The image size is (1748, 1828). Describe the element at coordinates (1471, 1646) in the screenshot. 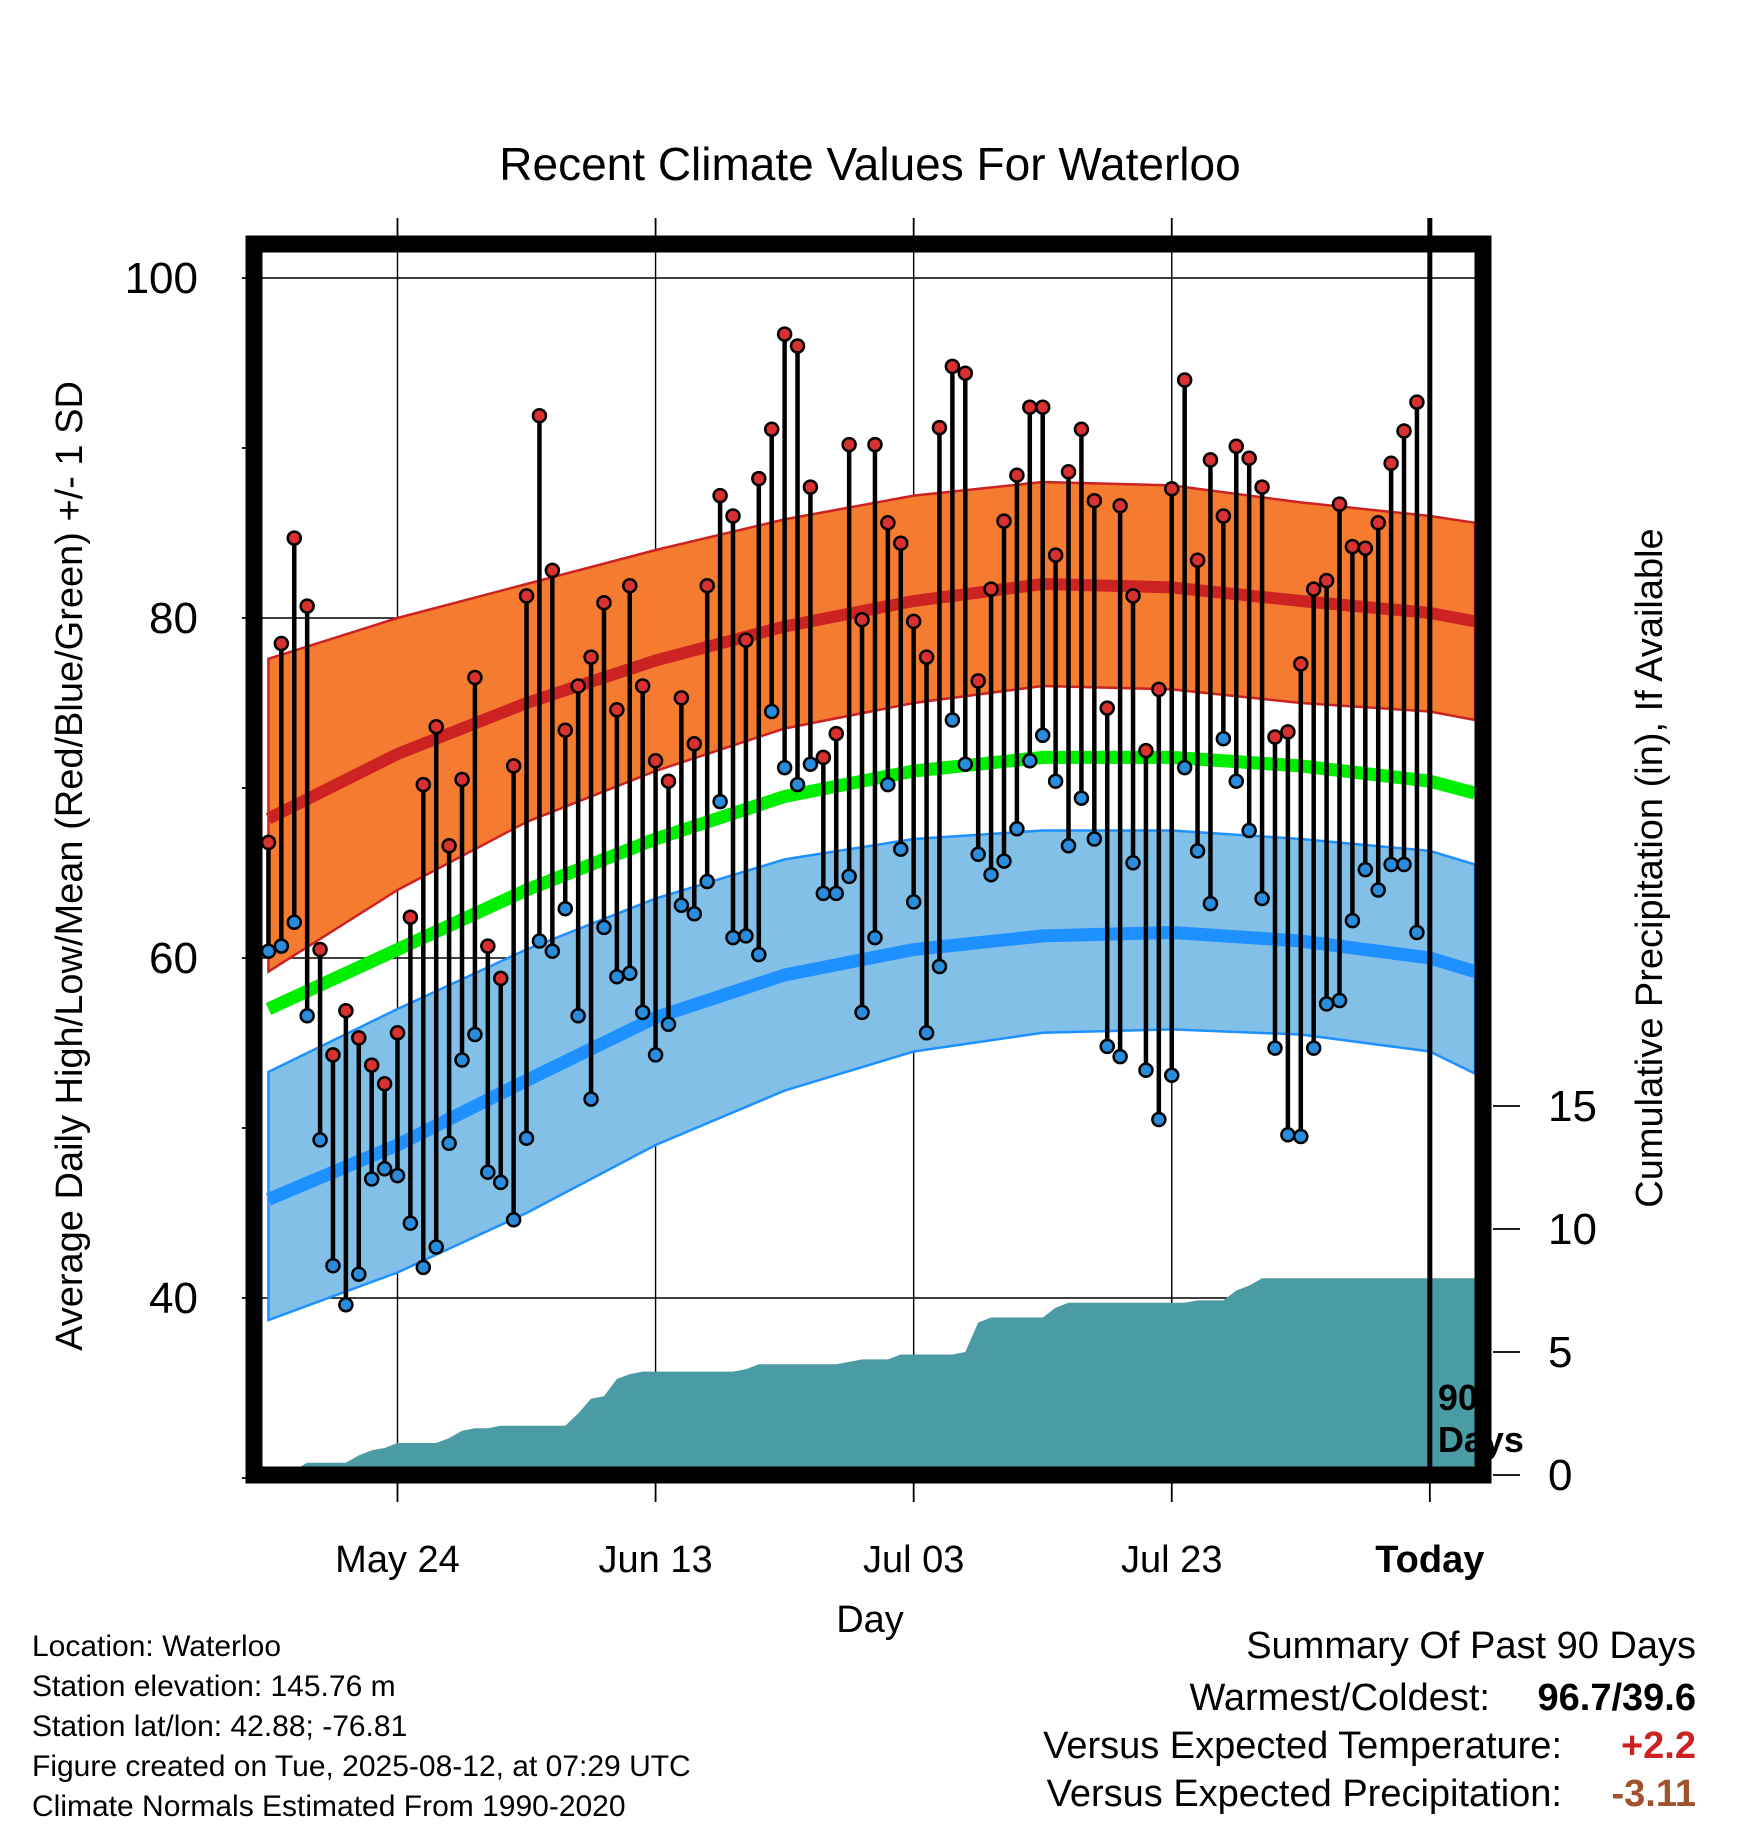

I see `summary-title: Summary Of Past 90 Days` at that location.